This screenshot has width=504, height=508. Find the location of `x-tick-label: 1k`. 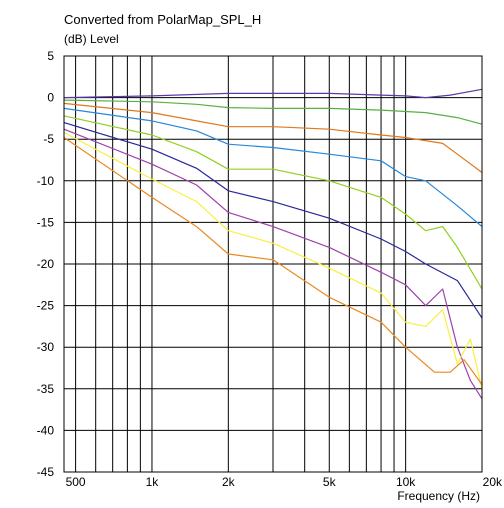

x-tick-label: 1k is located at coordinates (153, 482).